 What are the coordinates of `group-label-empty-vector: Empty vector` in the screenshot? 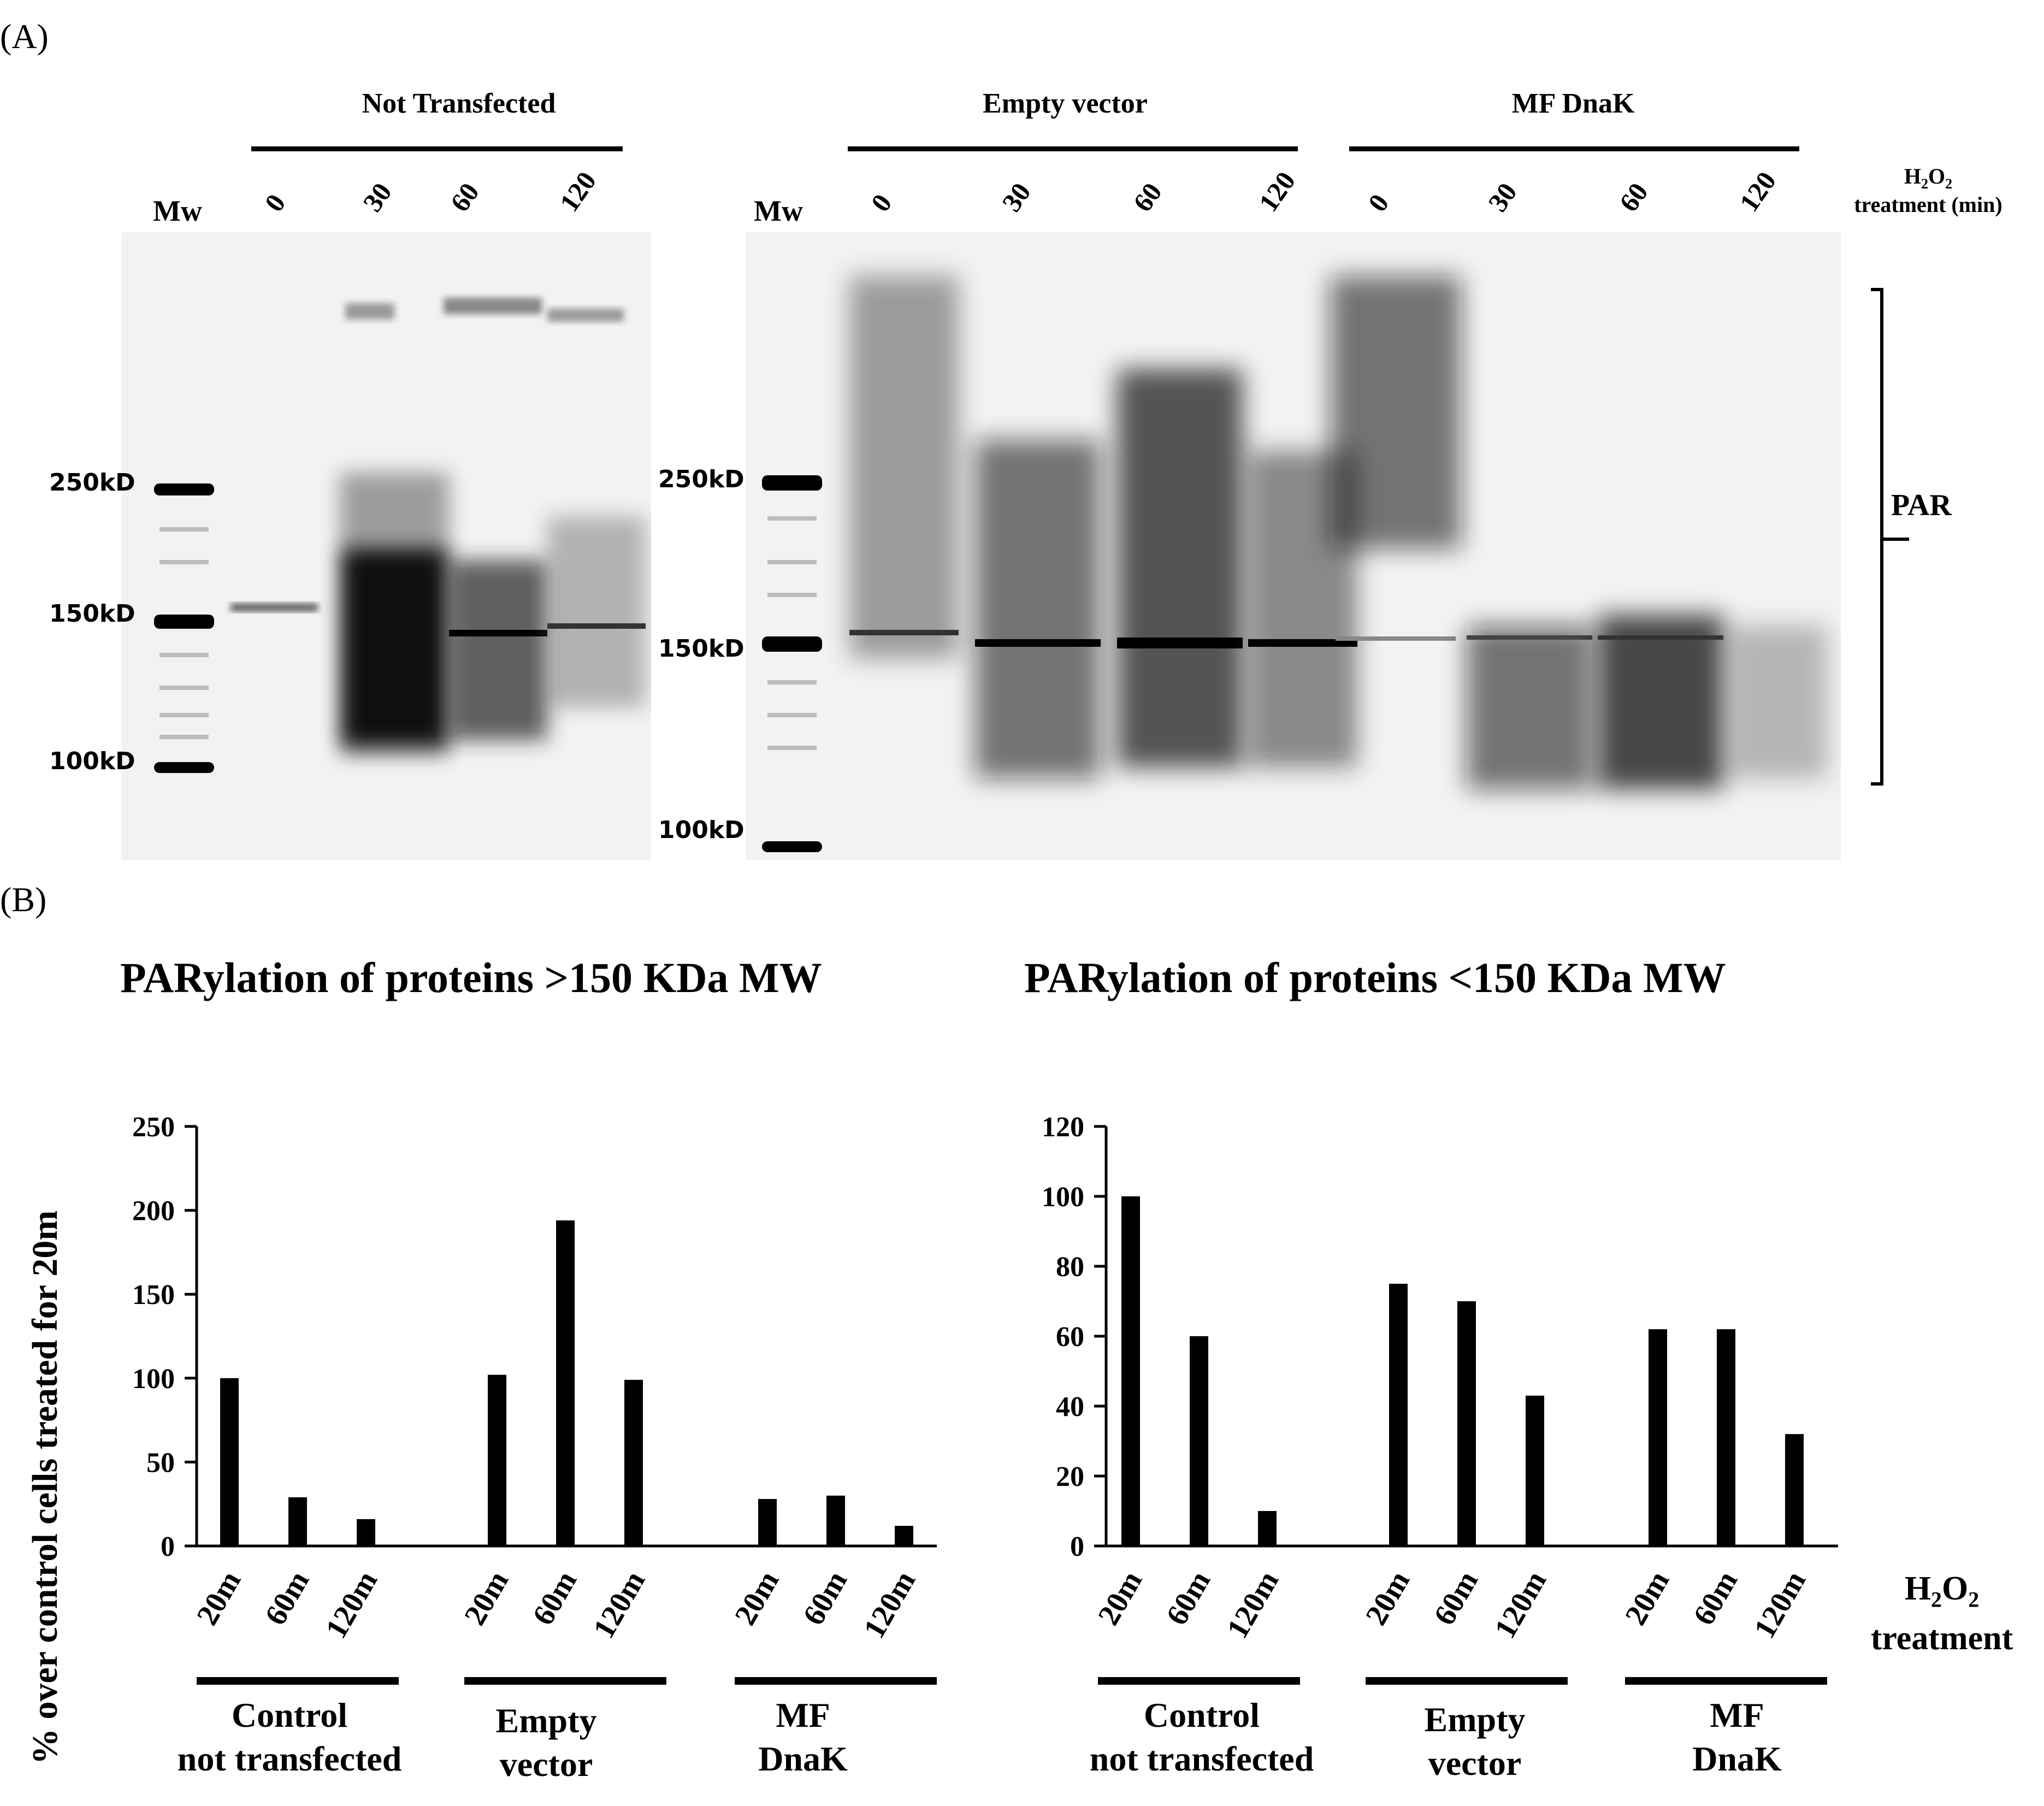 It's located at (1065, 103).